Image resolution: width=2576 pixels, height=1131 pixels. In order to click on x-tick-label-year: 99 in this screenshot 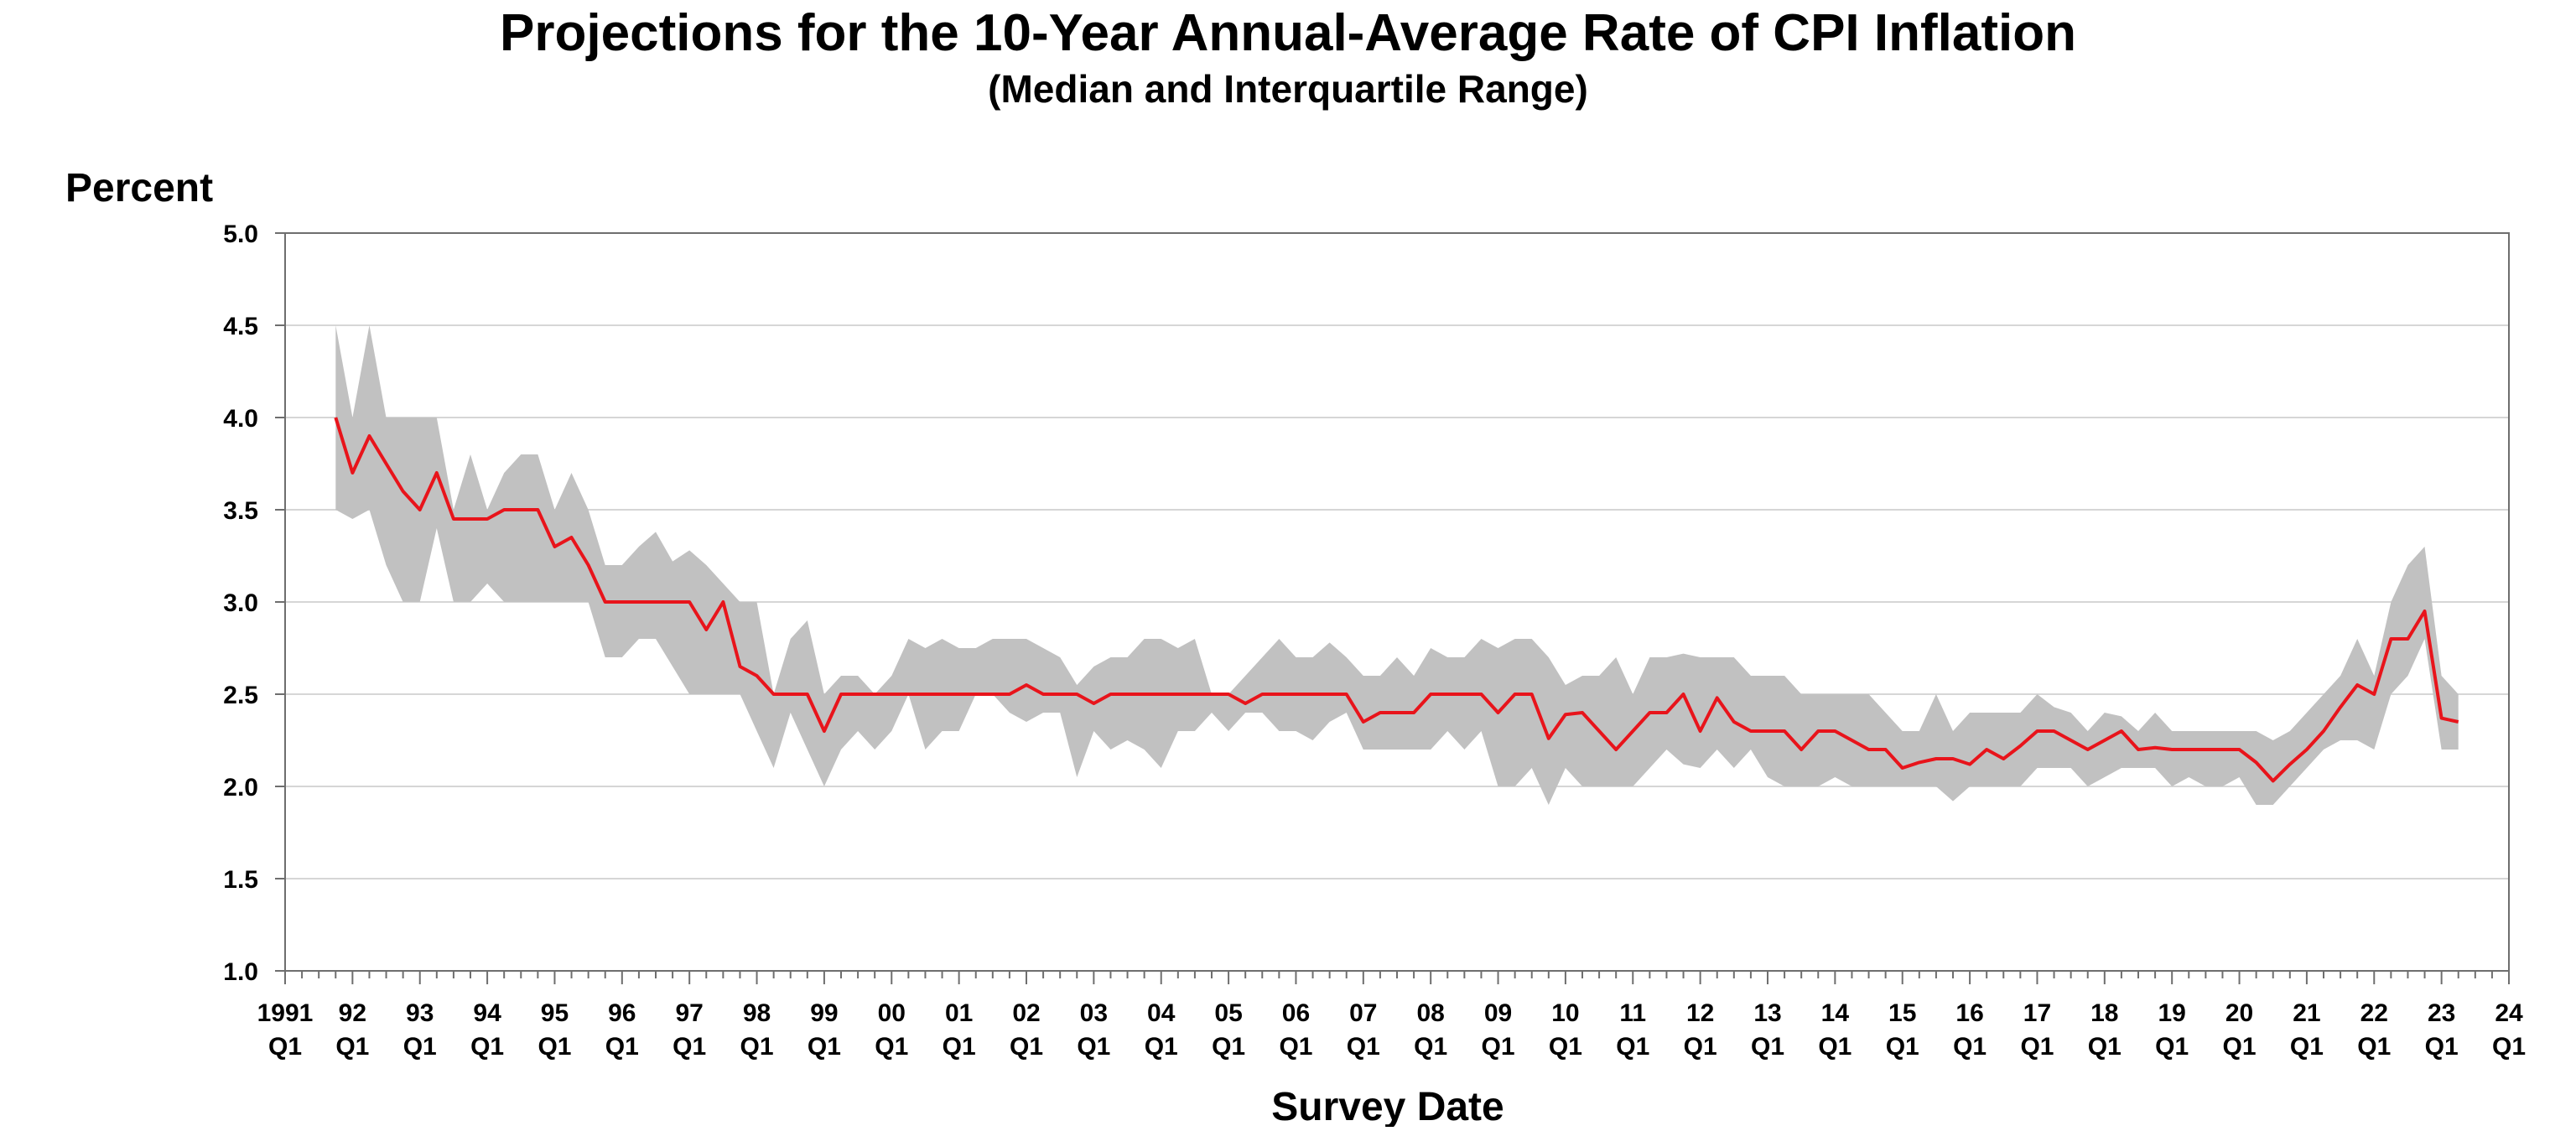, I will do `click(824, 1013)`.